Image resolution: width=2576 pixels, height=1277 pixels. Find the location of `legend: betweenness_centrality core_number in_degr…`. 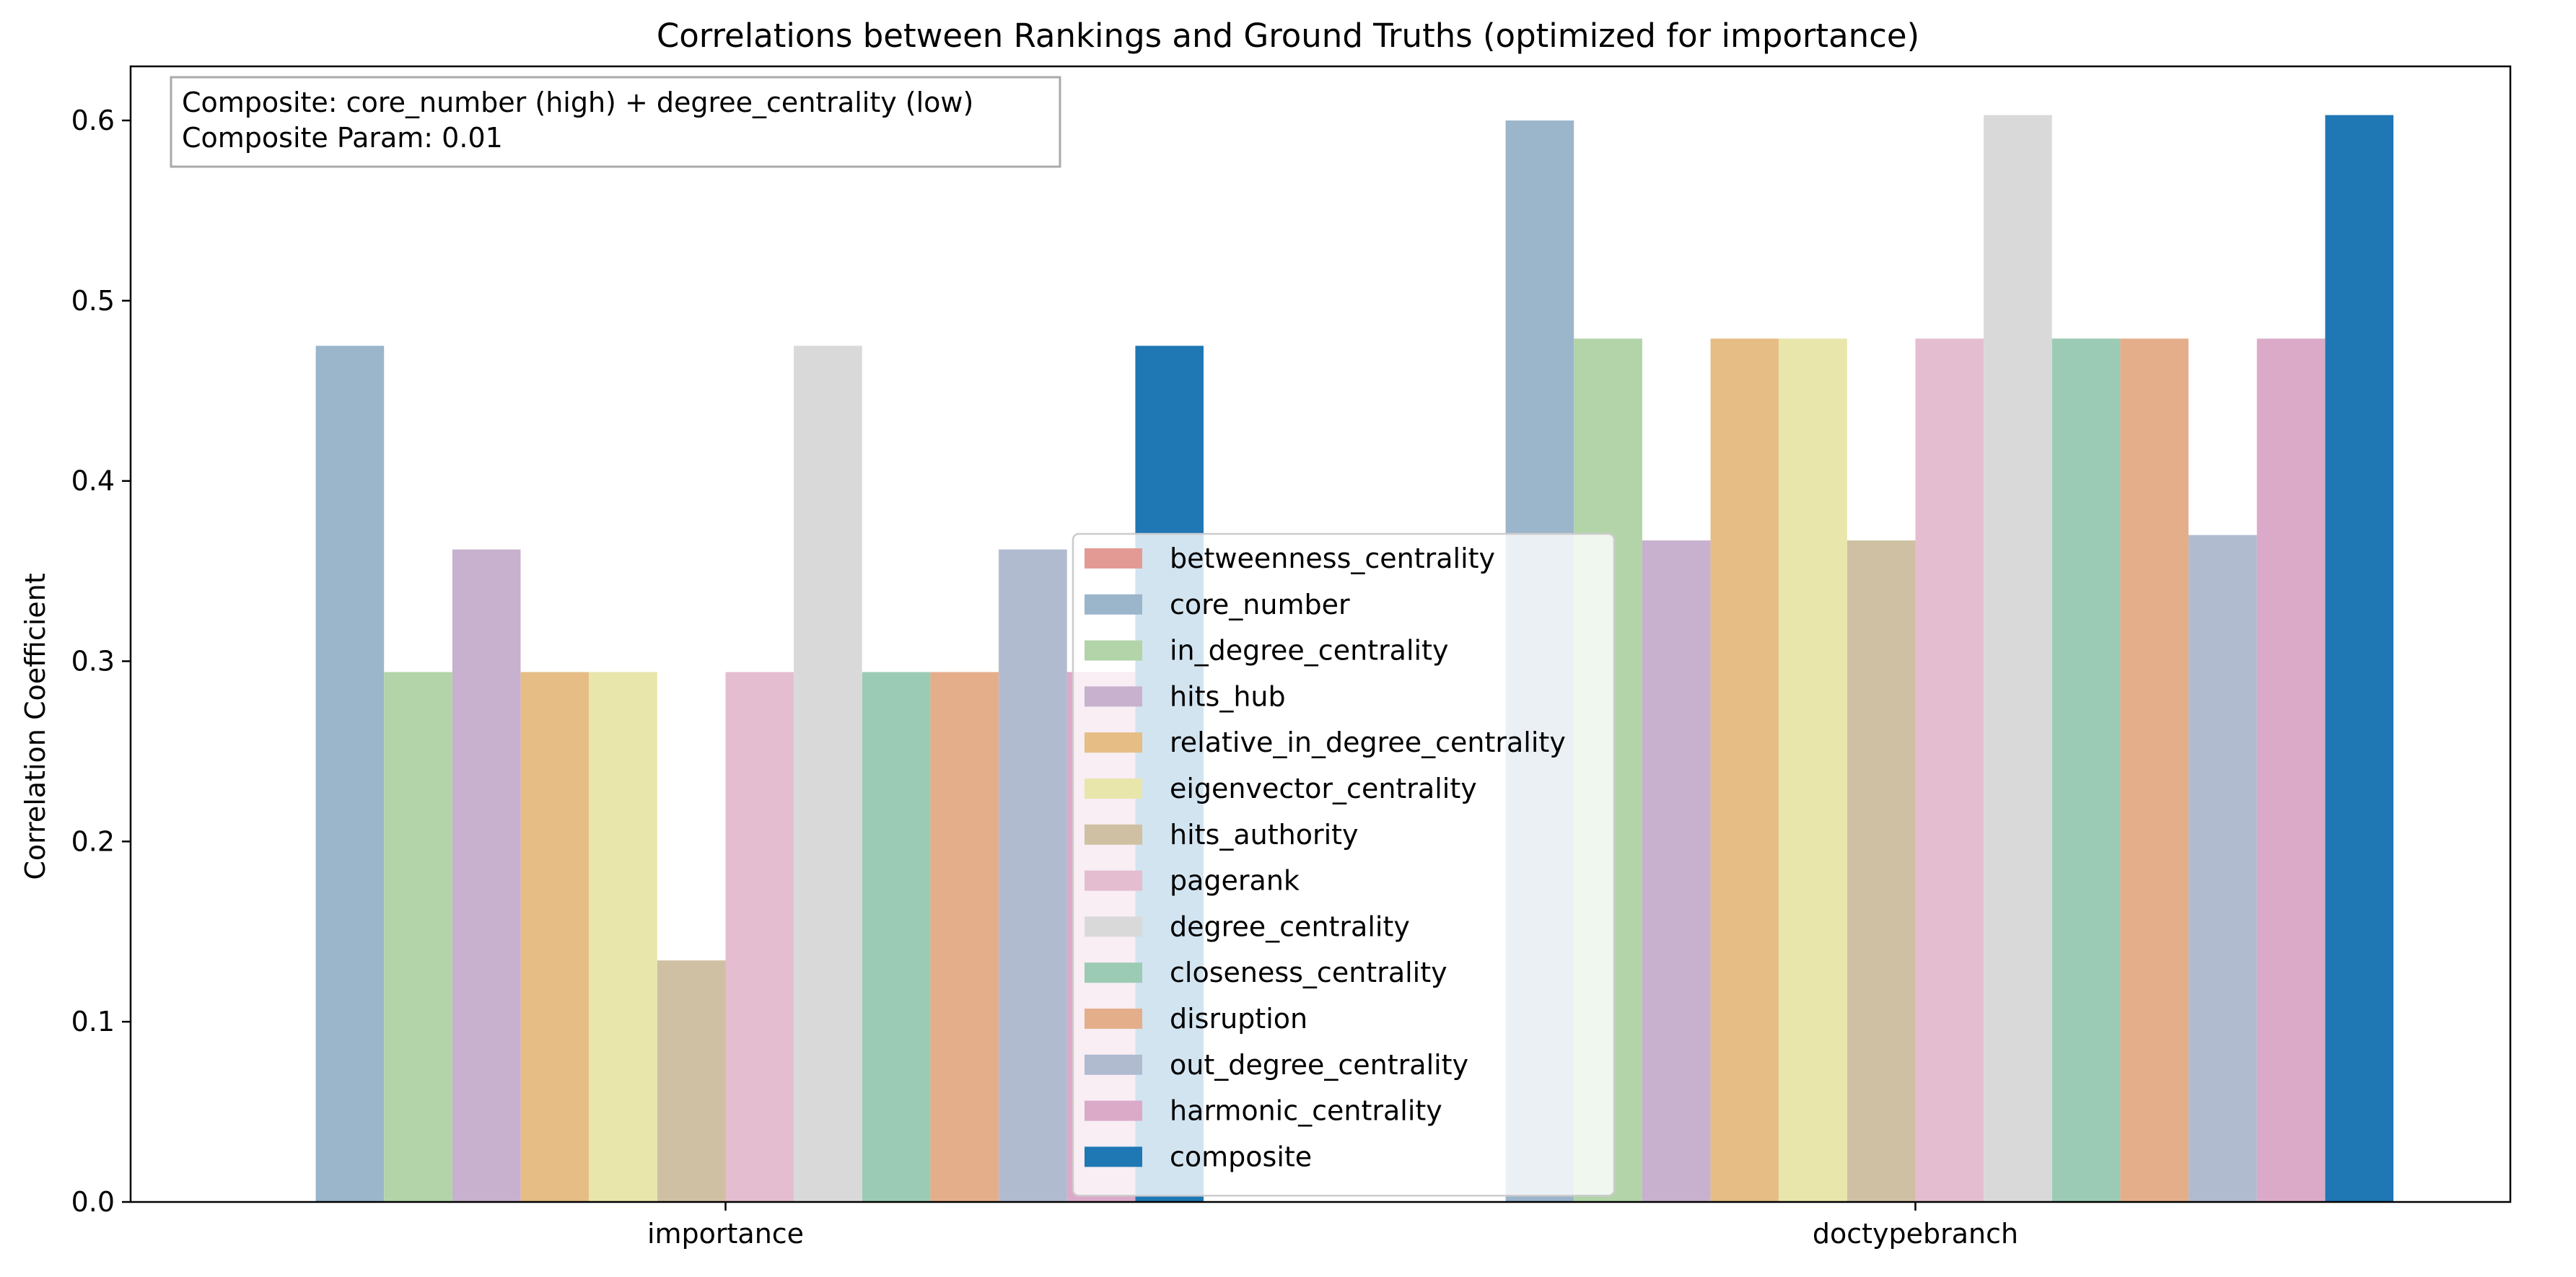

legend: betweenness_centrality core_number in_degr… is located at coordinates (1344, 864).